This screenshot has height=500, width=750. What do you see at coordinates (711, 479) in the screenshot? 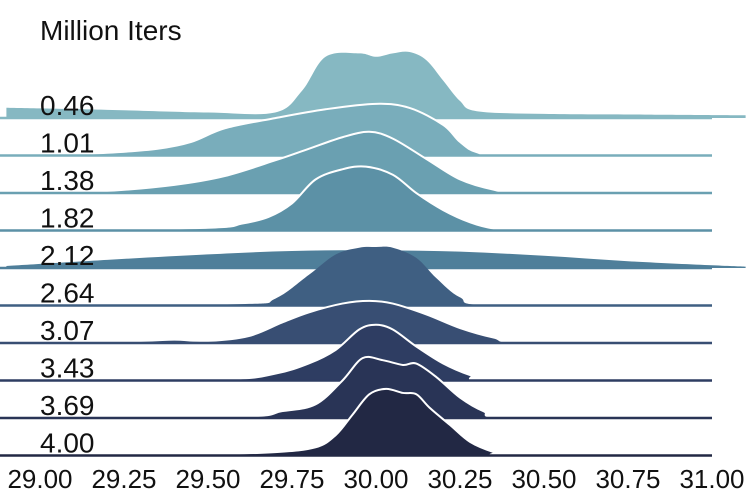
I see `x-tick-label: 31.00` at bounding box center [711, 479].